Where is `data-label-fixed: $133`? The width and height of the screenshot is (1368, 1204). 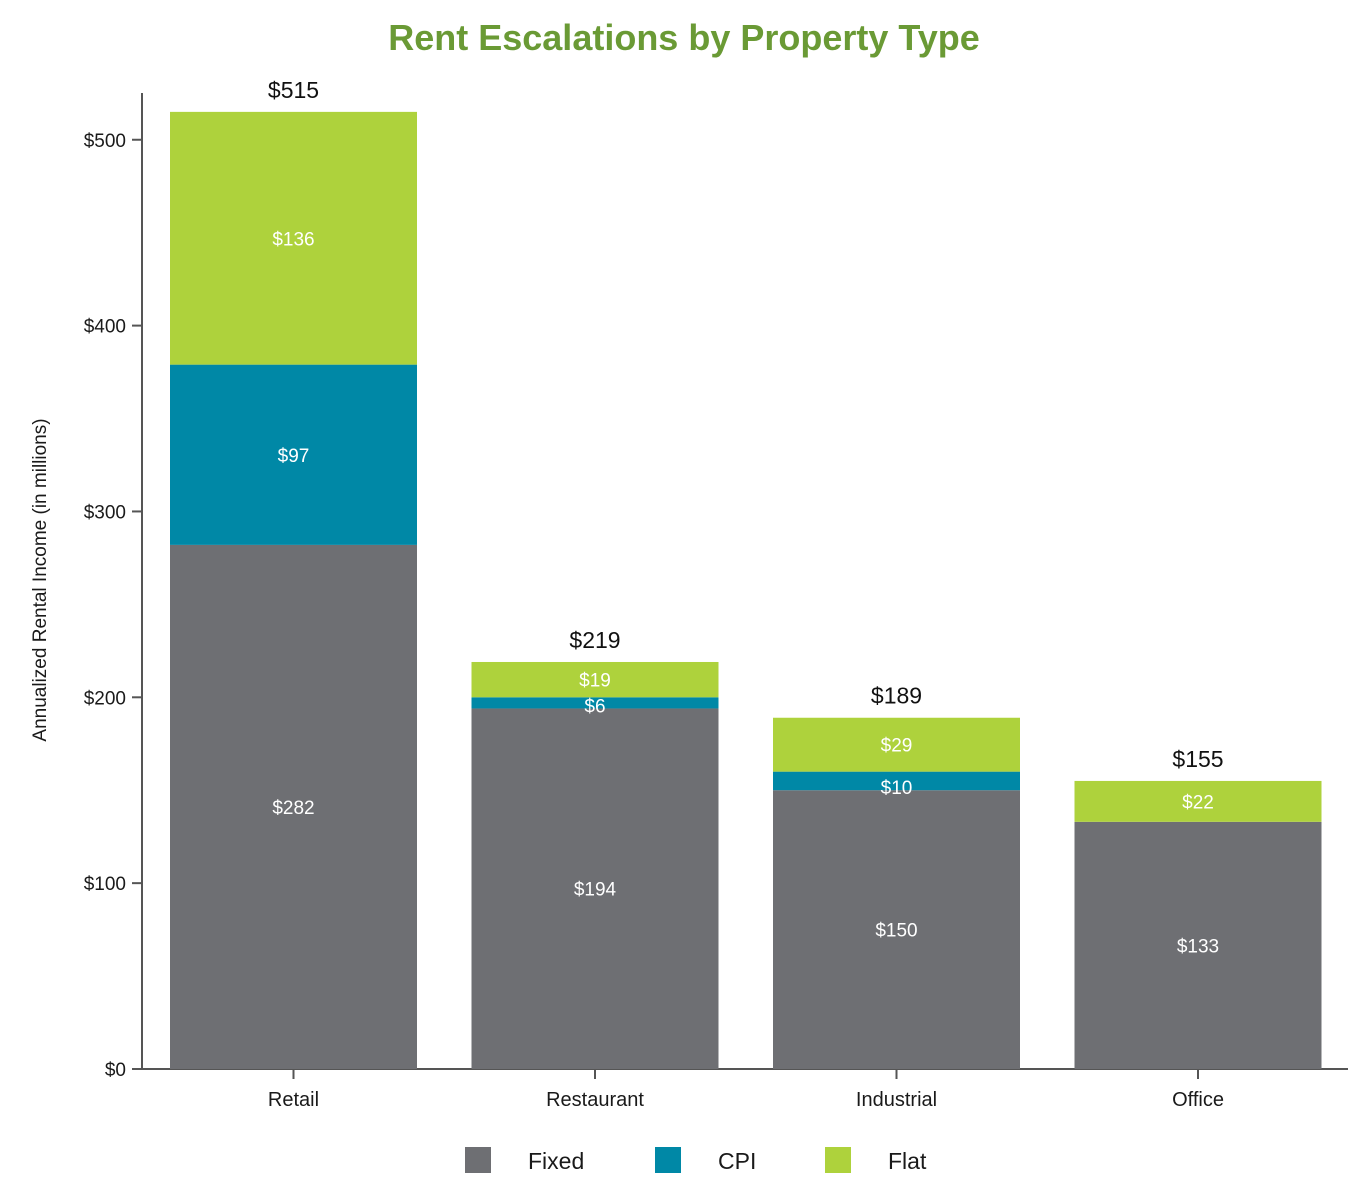 data-label-fixed: $133 is located at coordinates (1198, 946).